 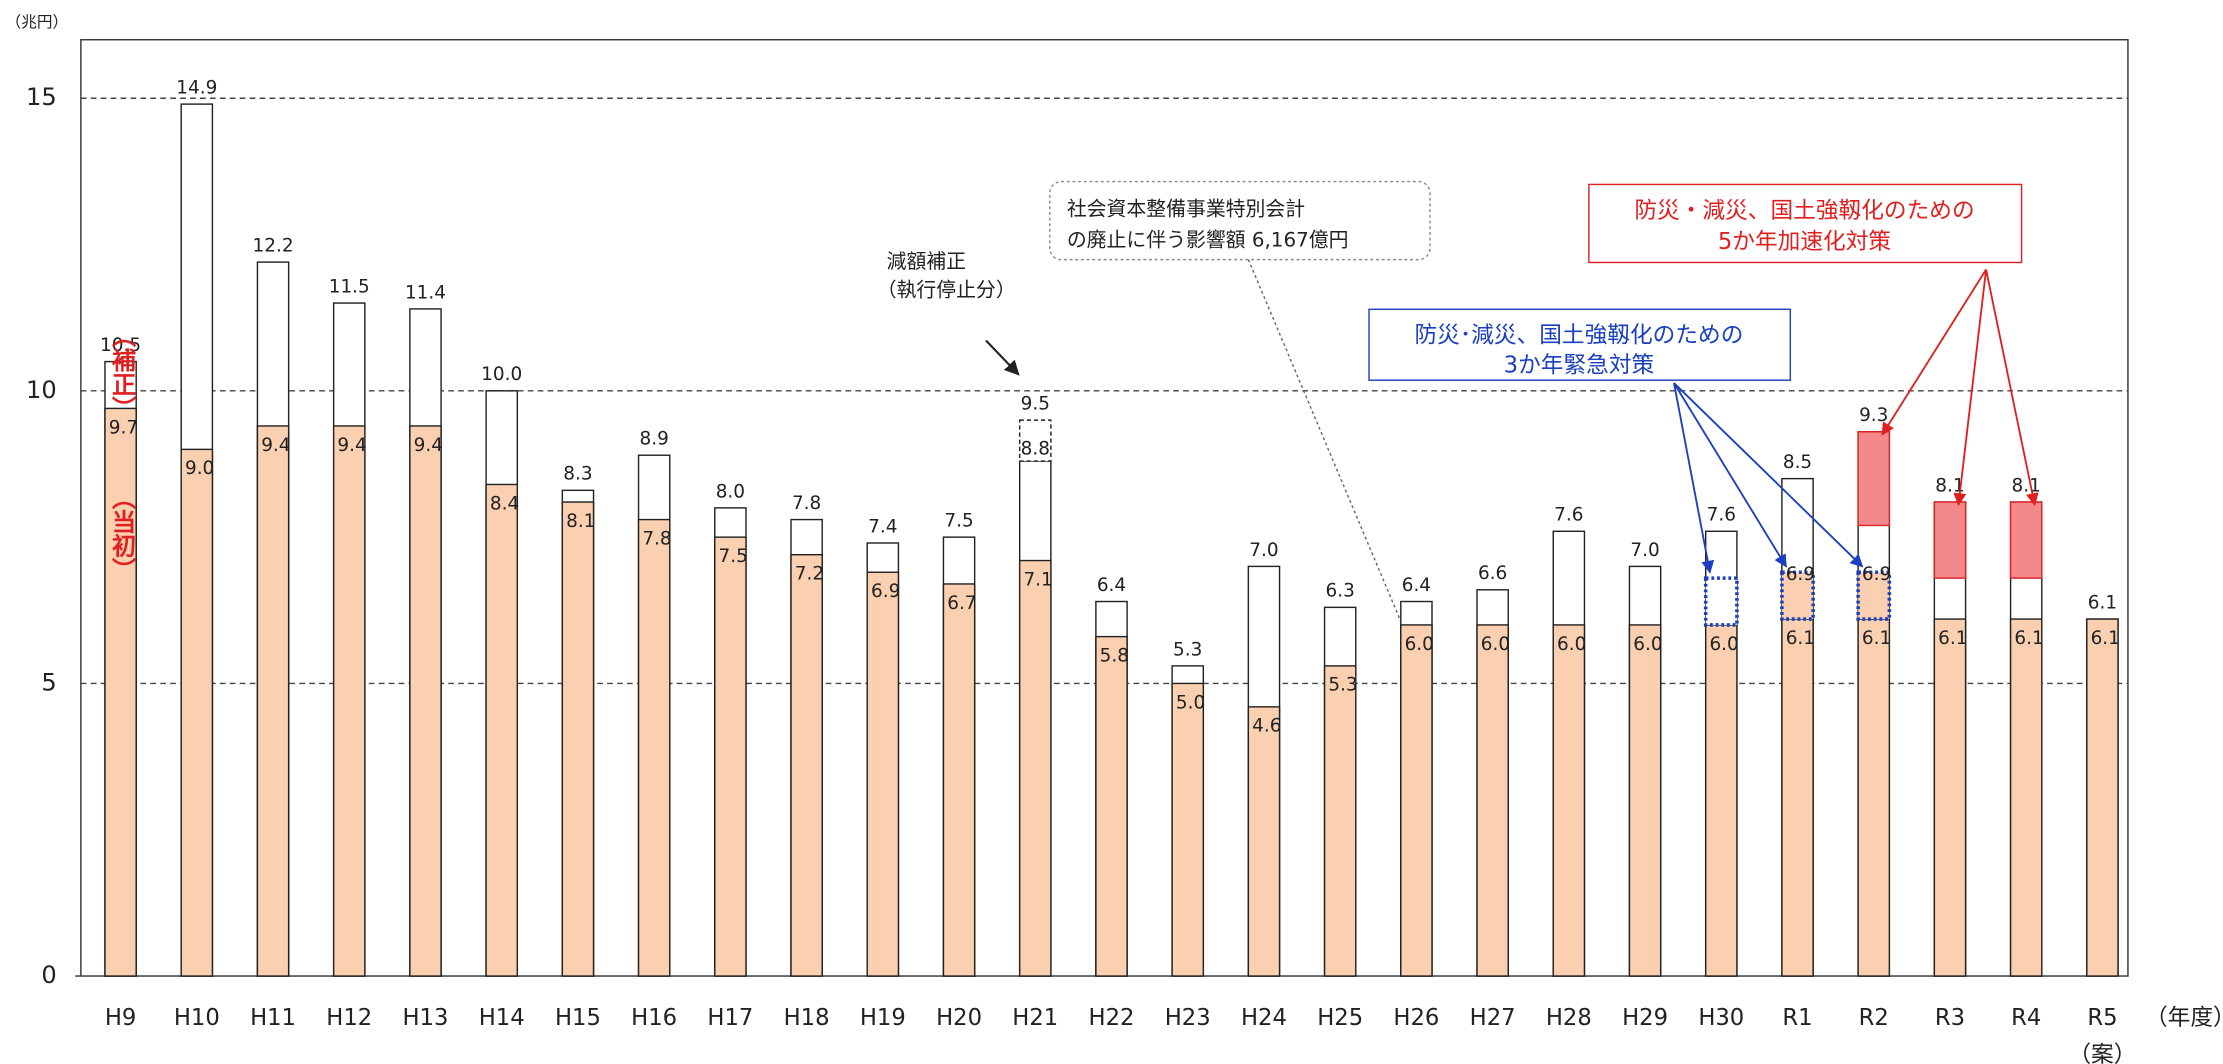 What do you see at coordinates (1114, 655) in the screenshot?
I see `value-label: 5.8` at bounding box center [1114, 655].